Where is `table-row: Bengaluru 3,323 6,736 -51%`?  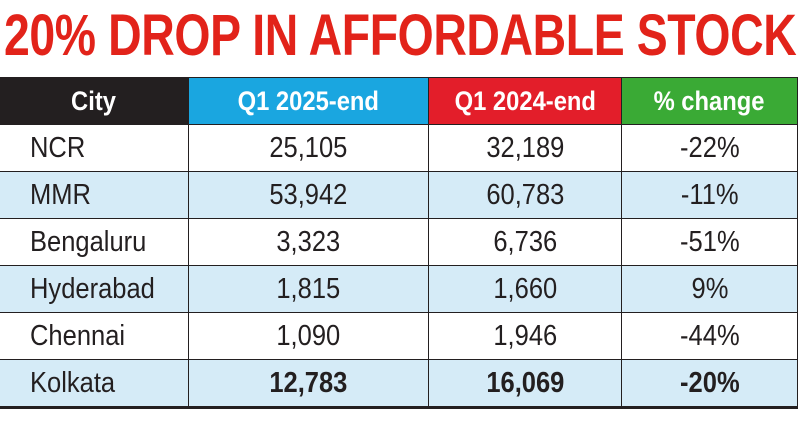 table-row: Bengaluru 3,323 6,736 -51% is located at coordinates (399, 242).